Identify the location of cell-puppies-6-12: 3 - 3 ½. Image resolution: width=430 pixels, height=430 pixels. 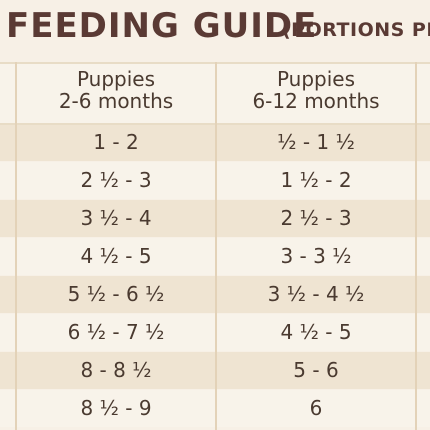
(316, 256).